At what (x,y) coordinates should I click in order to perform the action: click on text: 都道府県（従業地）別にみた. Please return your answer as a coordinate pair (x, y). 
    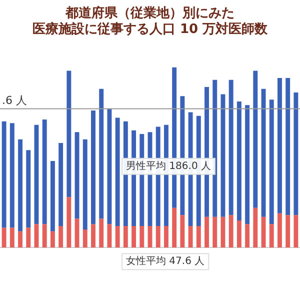
    Looking at the image, I should click on (150, 14).